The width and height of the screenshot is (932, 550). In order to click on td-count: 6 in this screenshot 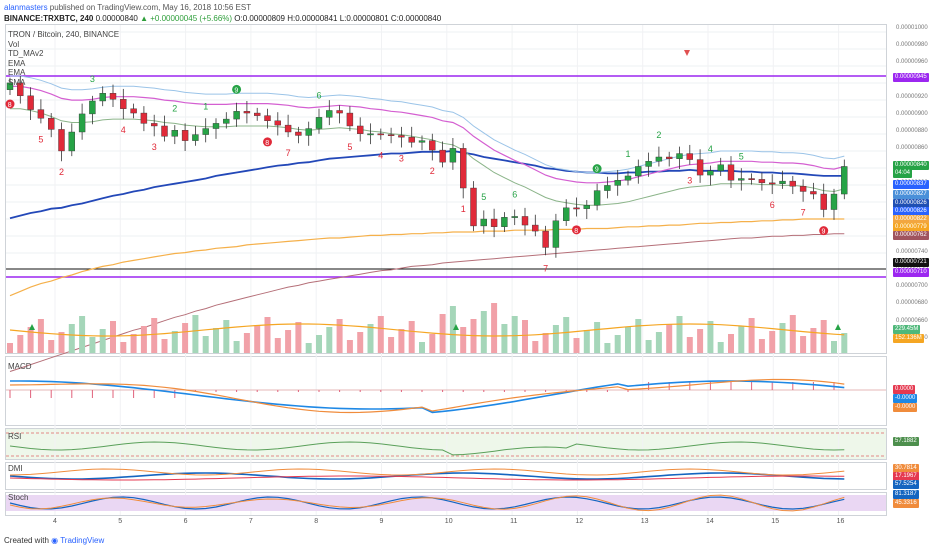, I will do `click(772, 205)`.